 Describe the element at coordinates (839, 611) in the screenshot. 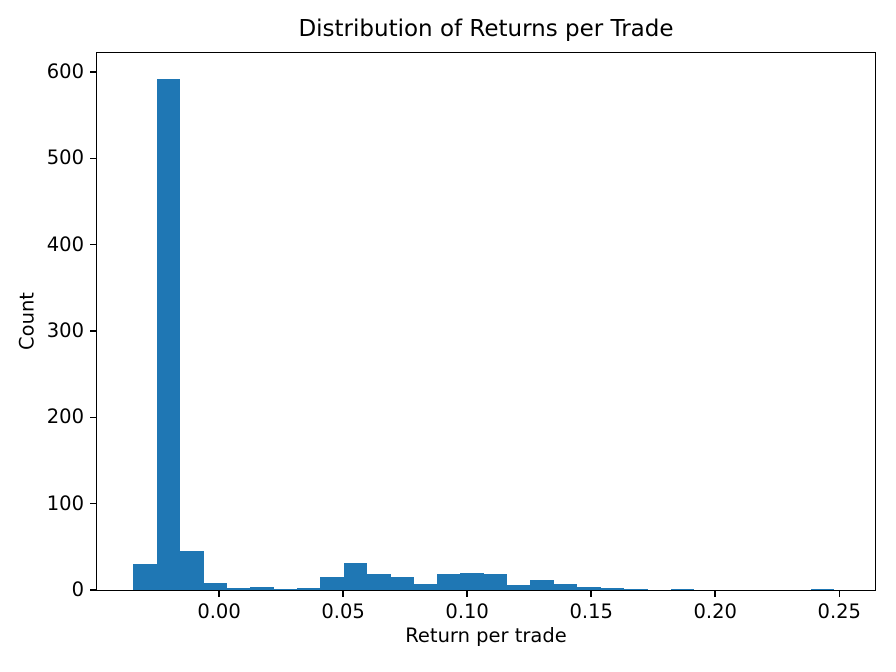

I see `x-axis-tick-label: 0.25` at that location.